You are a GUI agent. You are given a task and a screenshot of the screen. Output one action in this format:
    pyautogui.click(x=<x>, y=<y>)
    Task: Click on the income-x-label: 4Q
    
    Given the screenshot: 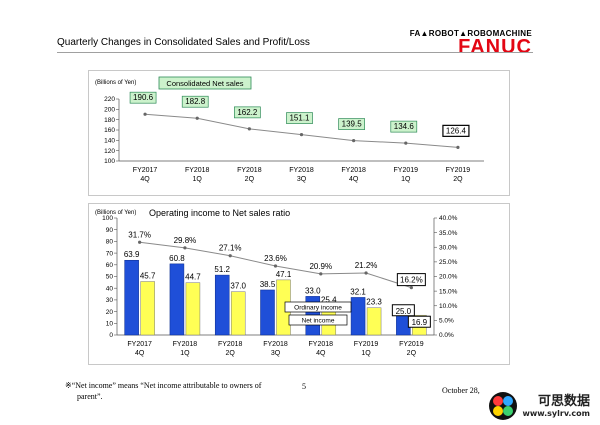 What is the action you would take?
    pyautogui.click(x=140, y=353)
    